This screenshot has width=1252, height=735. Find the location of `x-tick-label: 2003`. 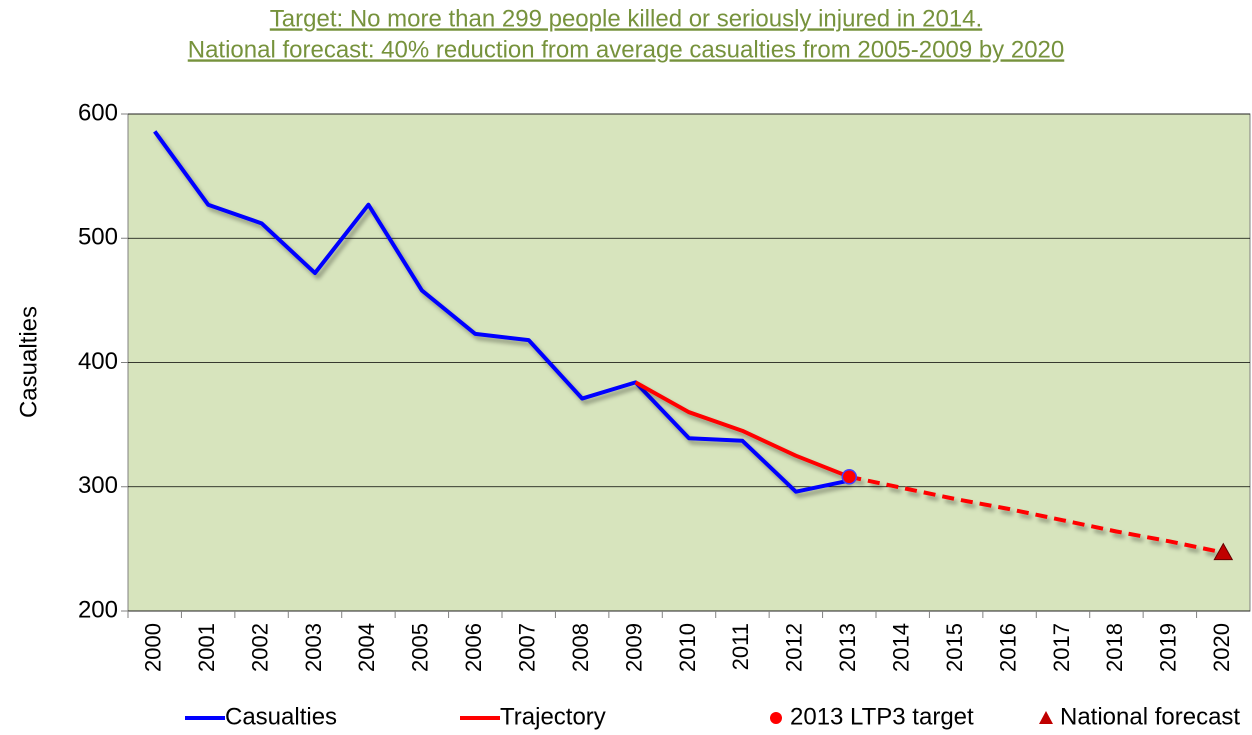

x-tick-label: 2003 is located at coordinates (313, 647).